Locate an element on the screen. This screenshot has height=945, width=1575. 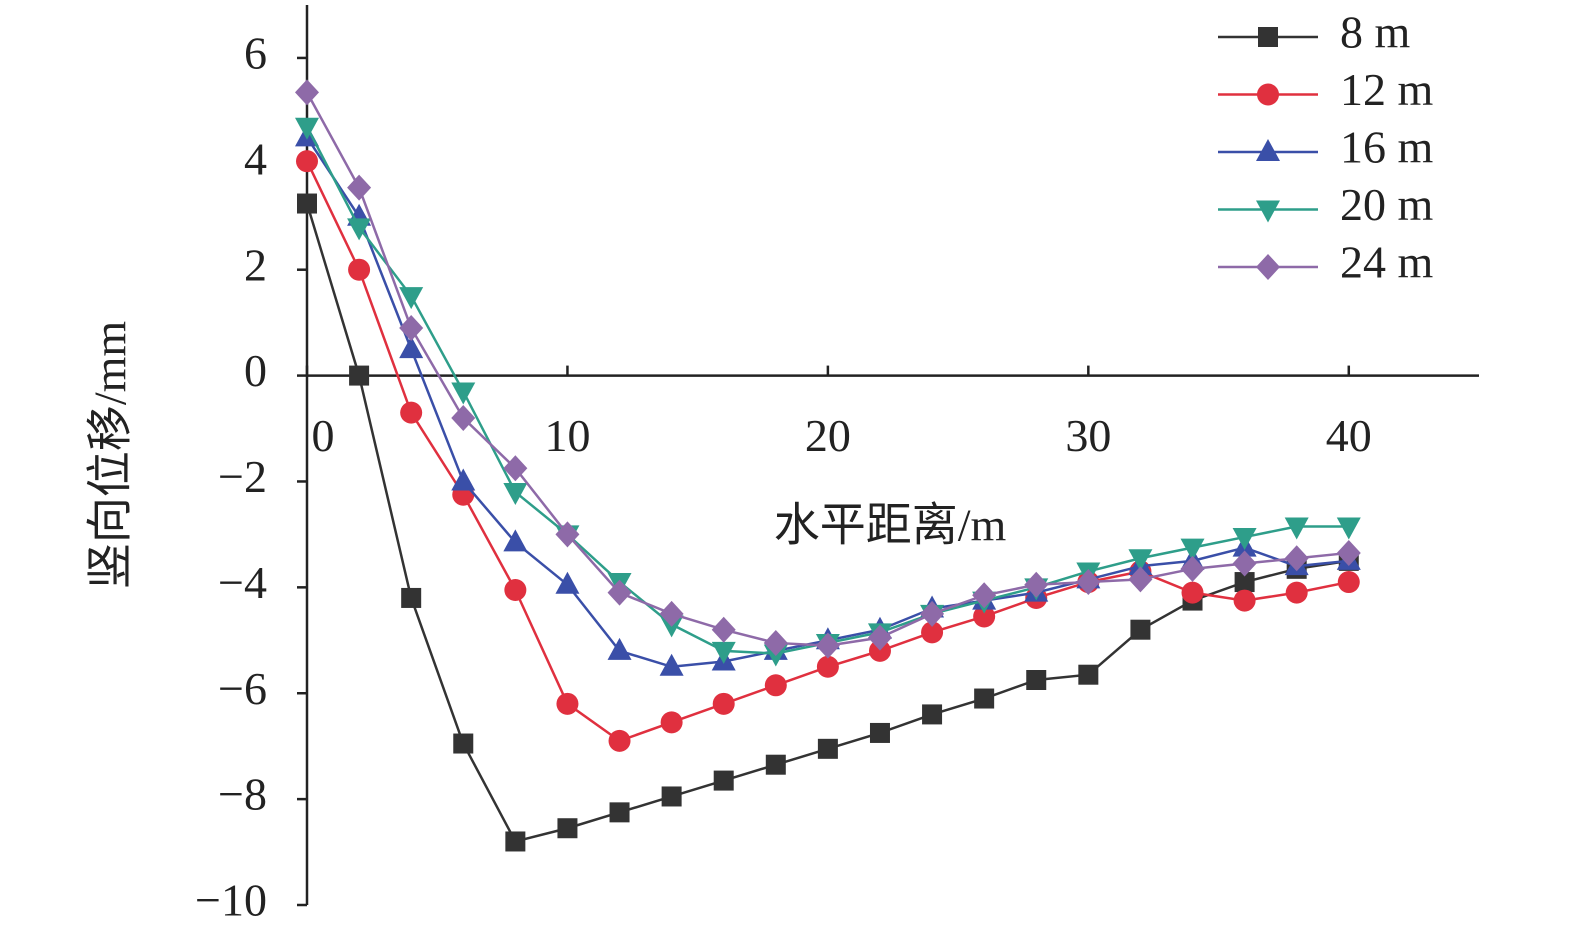
y-tick-label: 0 is located at coordinates (255, 370).